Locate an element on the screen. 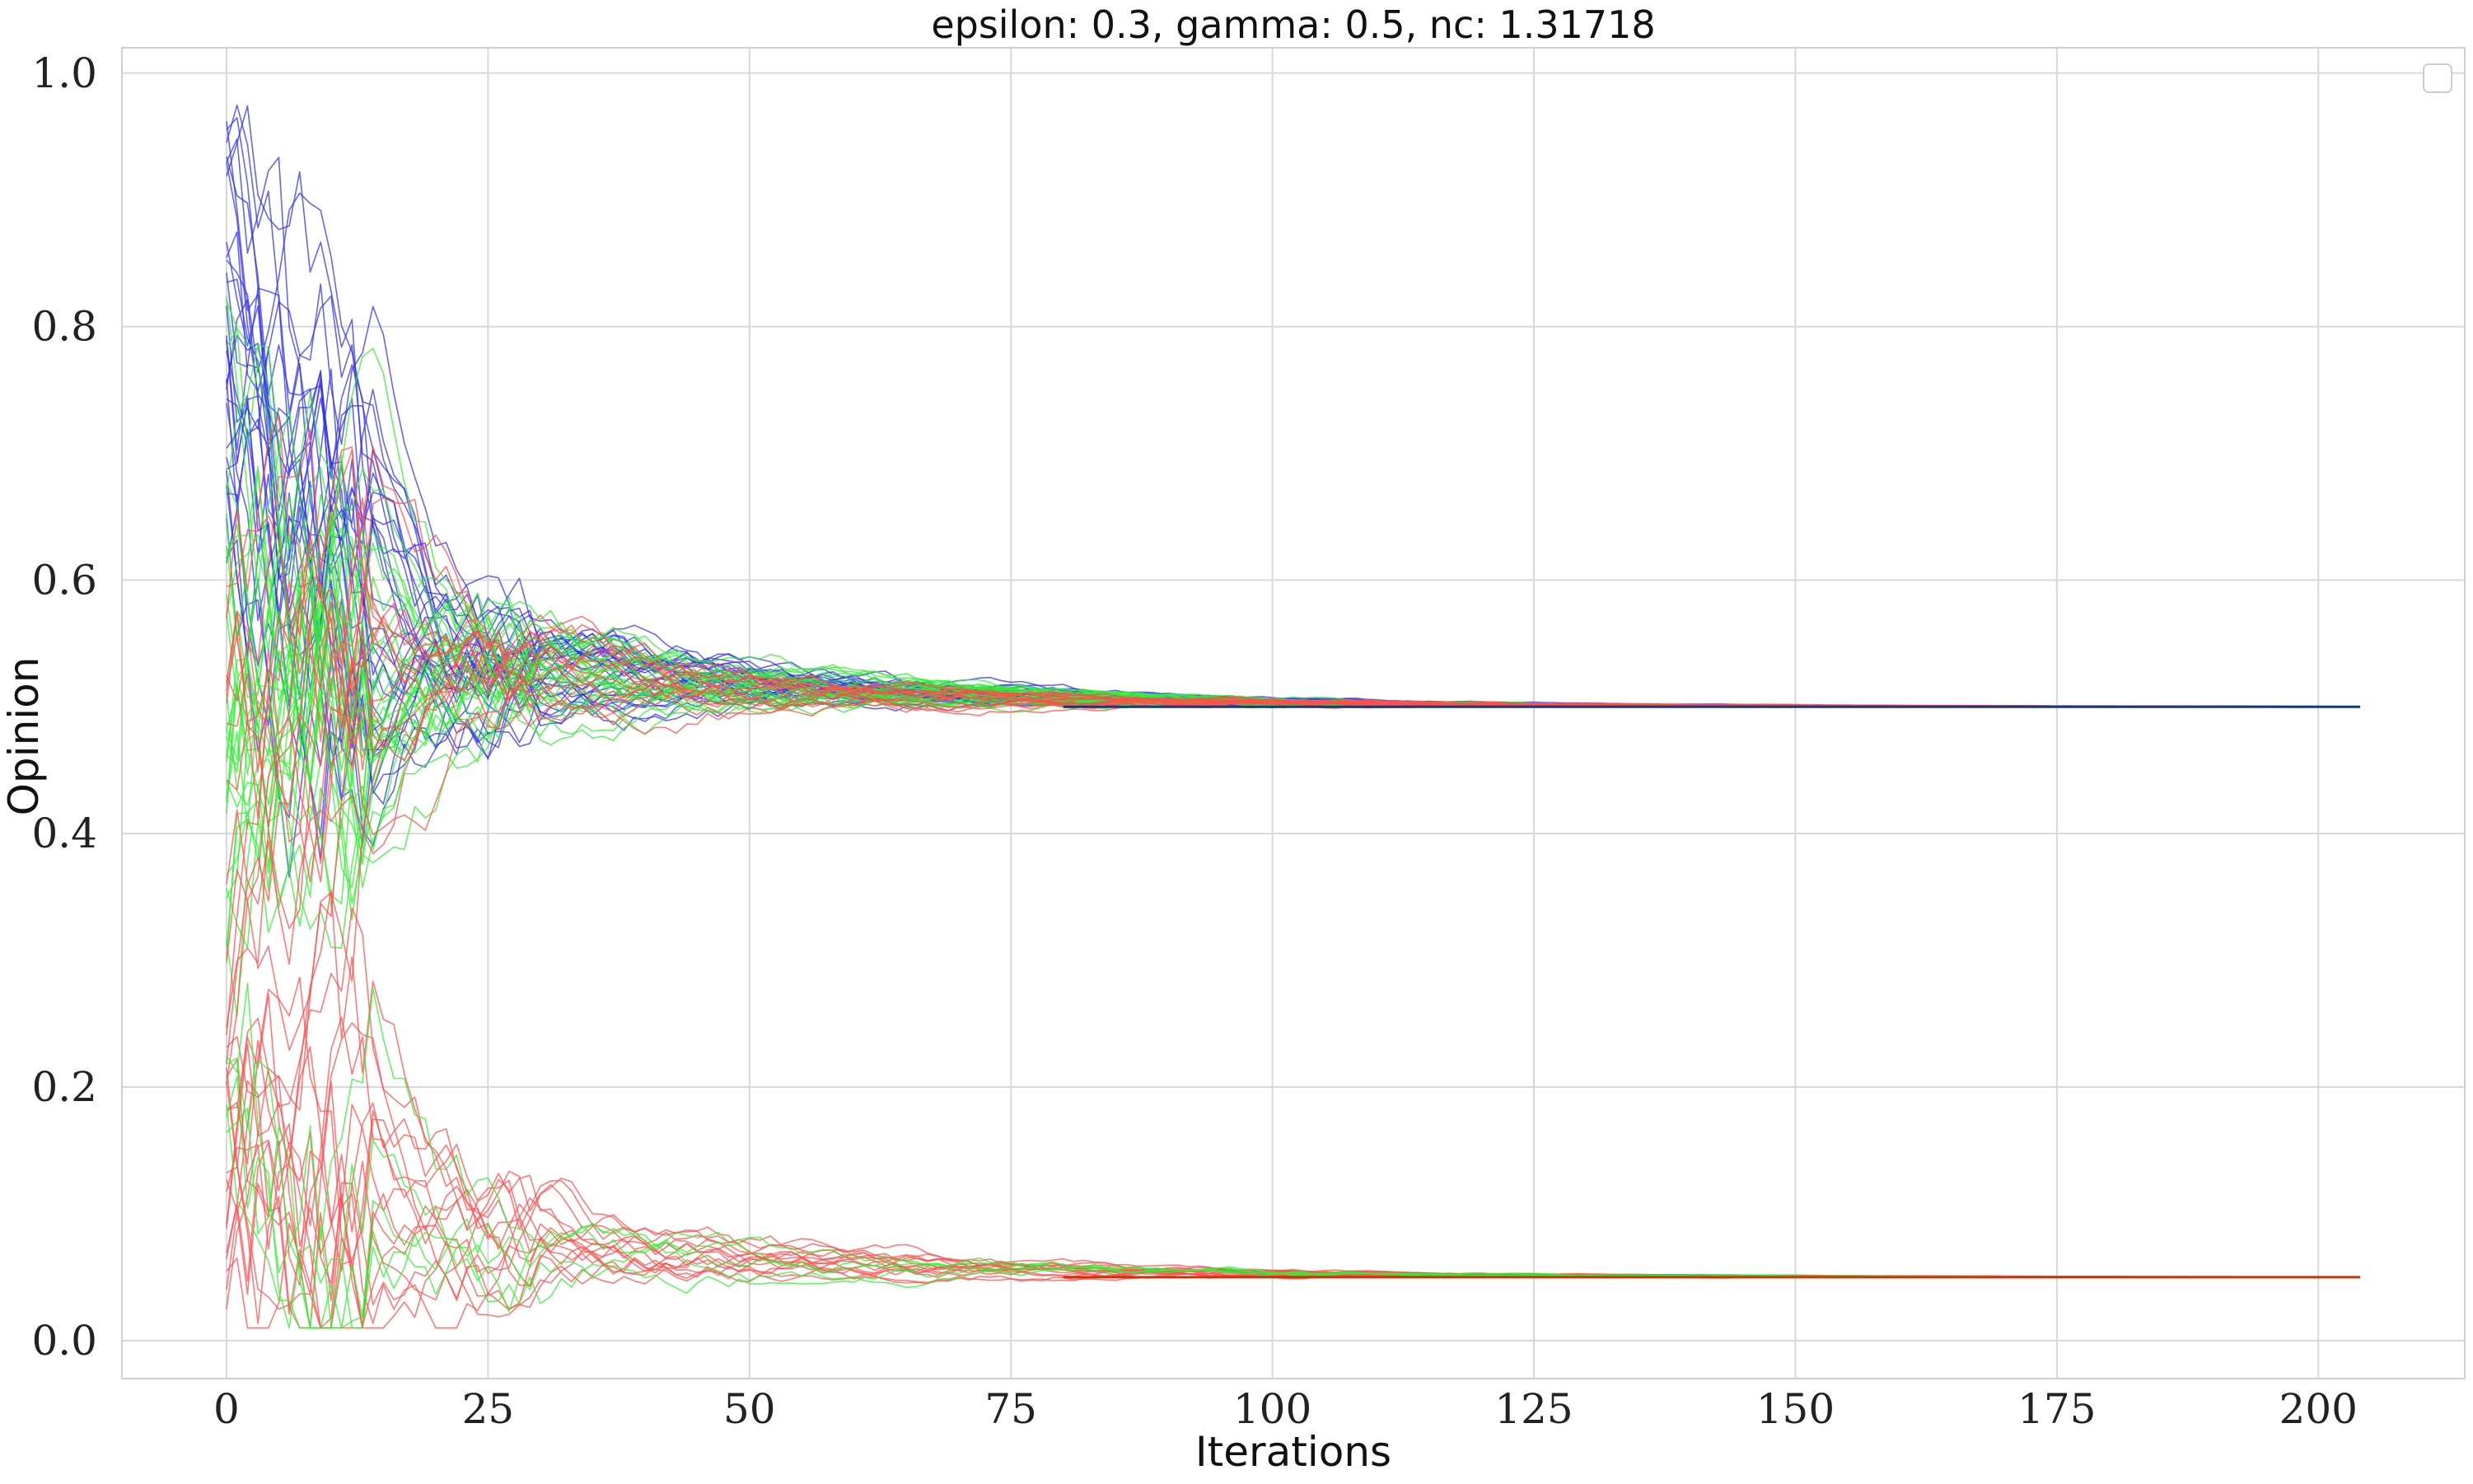 The width and height of the screenshot is (2473, 1484). x-tick-label: 175 is located at coordinates (2057, 1409).